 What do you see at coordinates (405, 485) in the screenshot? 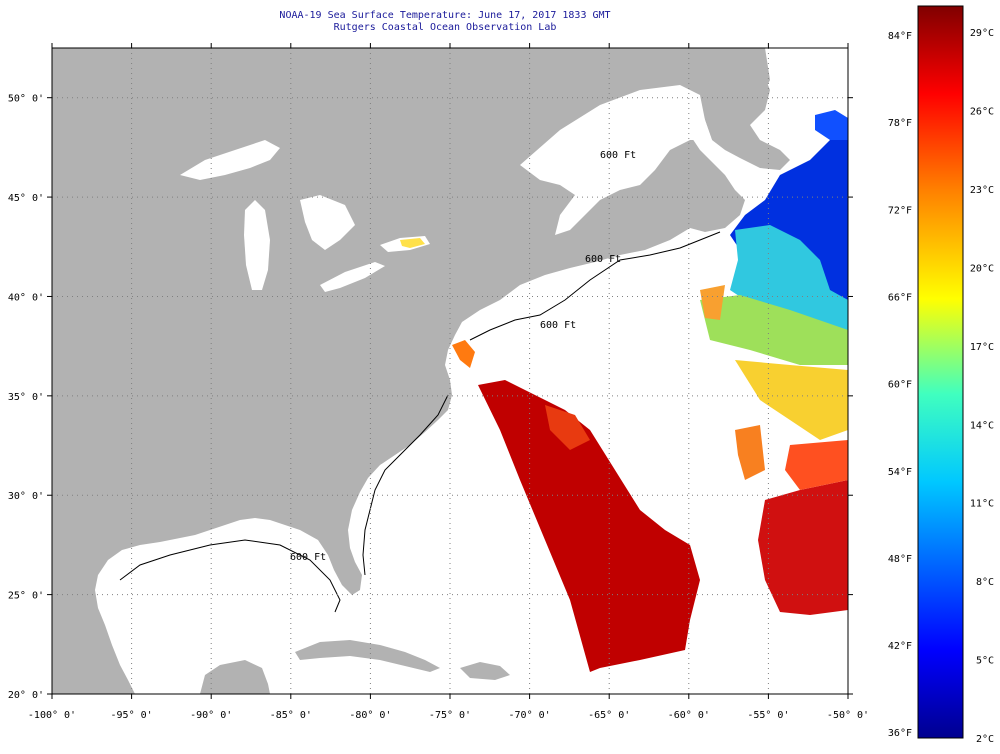
I see `shelf-contour-south` at bounding box center [405, 485].